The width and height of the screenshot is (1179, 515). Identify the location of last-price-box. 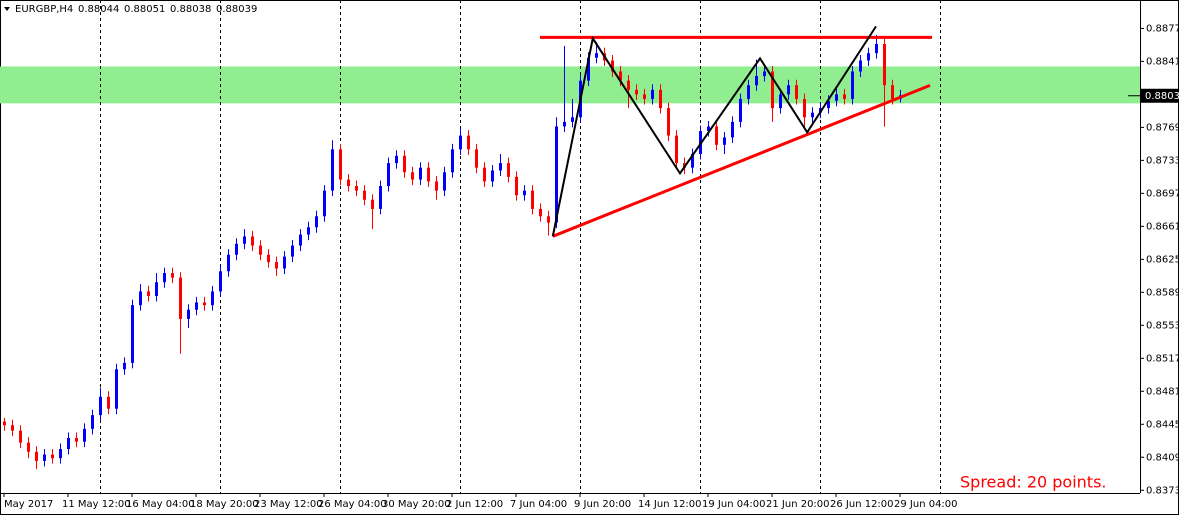
(1160, 95).